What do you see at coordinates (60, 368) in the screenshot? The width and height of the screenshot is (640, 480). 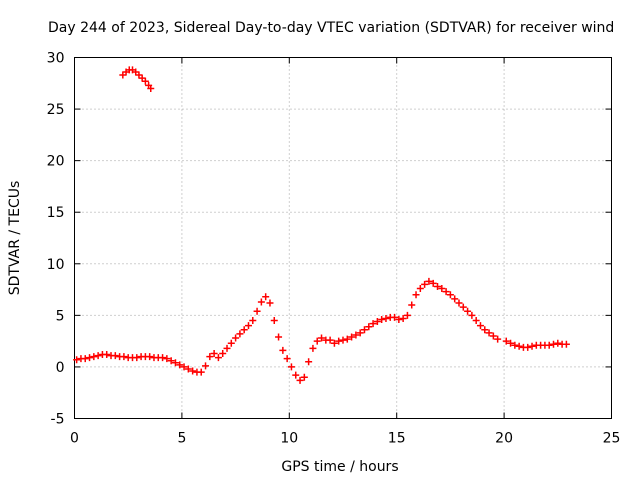 I see `y-tick-label: 0` at bounding box center [60, 368].